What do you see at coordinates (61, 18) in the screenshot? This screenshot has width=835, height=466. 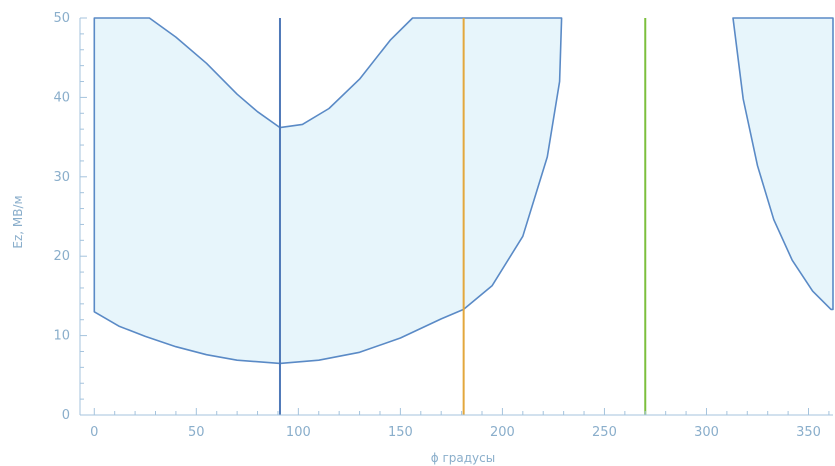 I see `y-tick-label: 50` at bounding box center [61, 18].